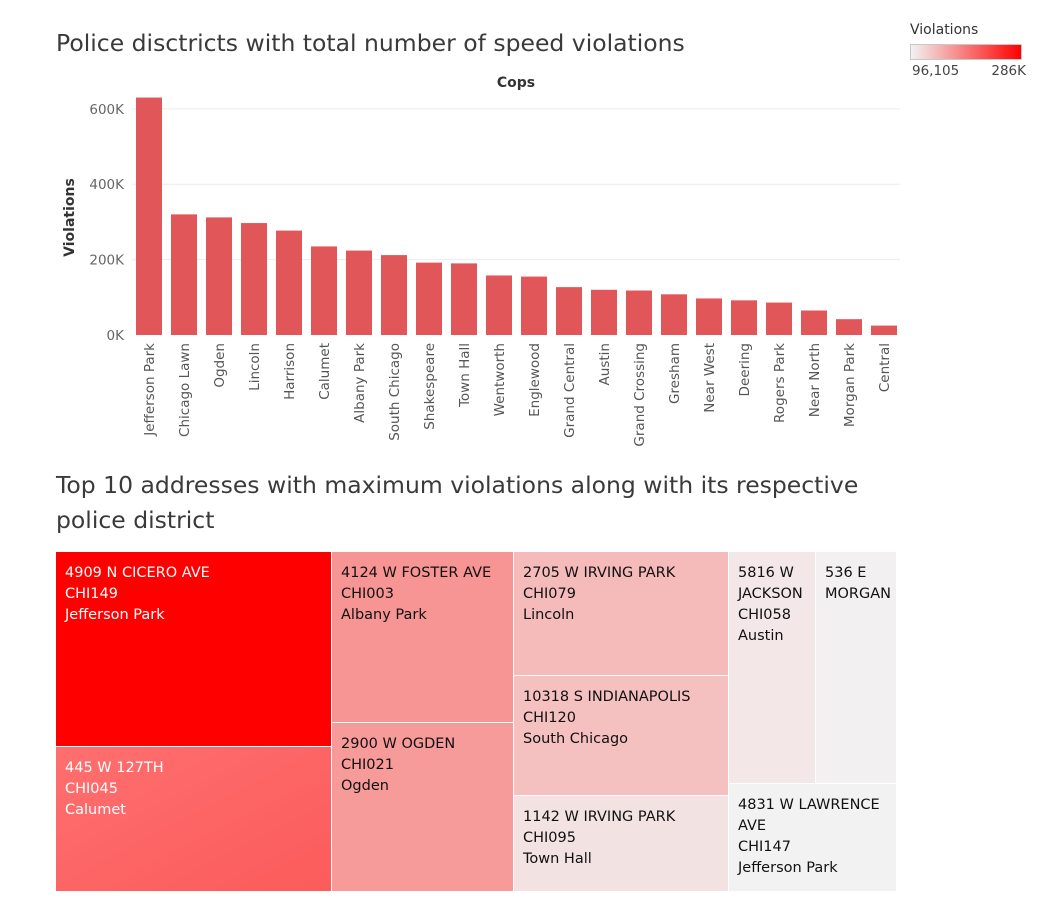 This screenshot has width=1058, height=917. What do you see at coordinates (430, 386) in the screenshot?
I see `x-tick-label: Shakespeare` at bounding box center [430, 386].